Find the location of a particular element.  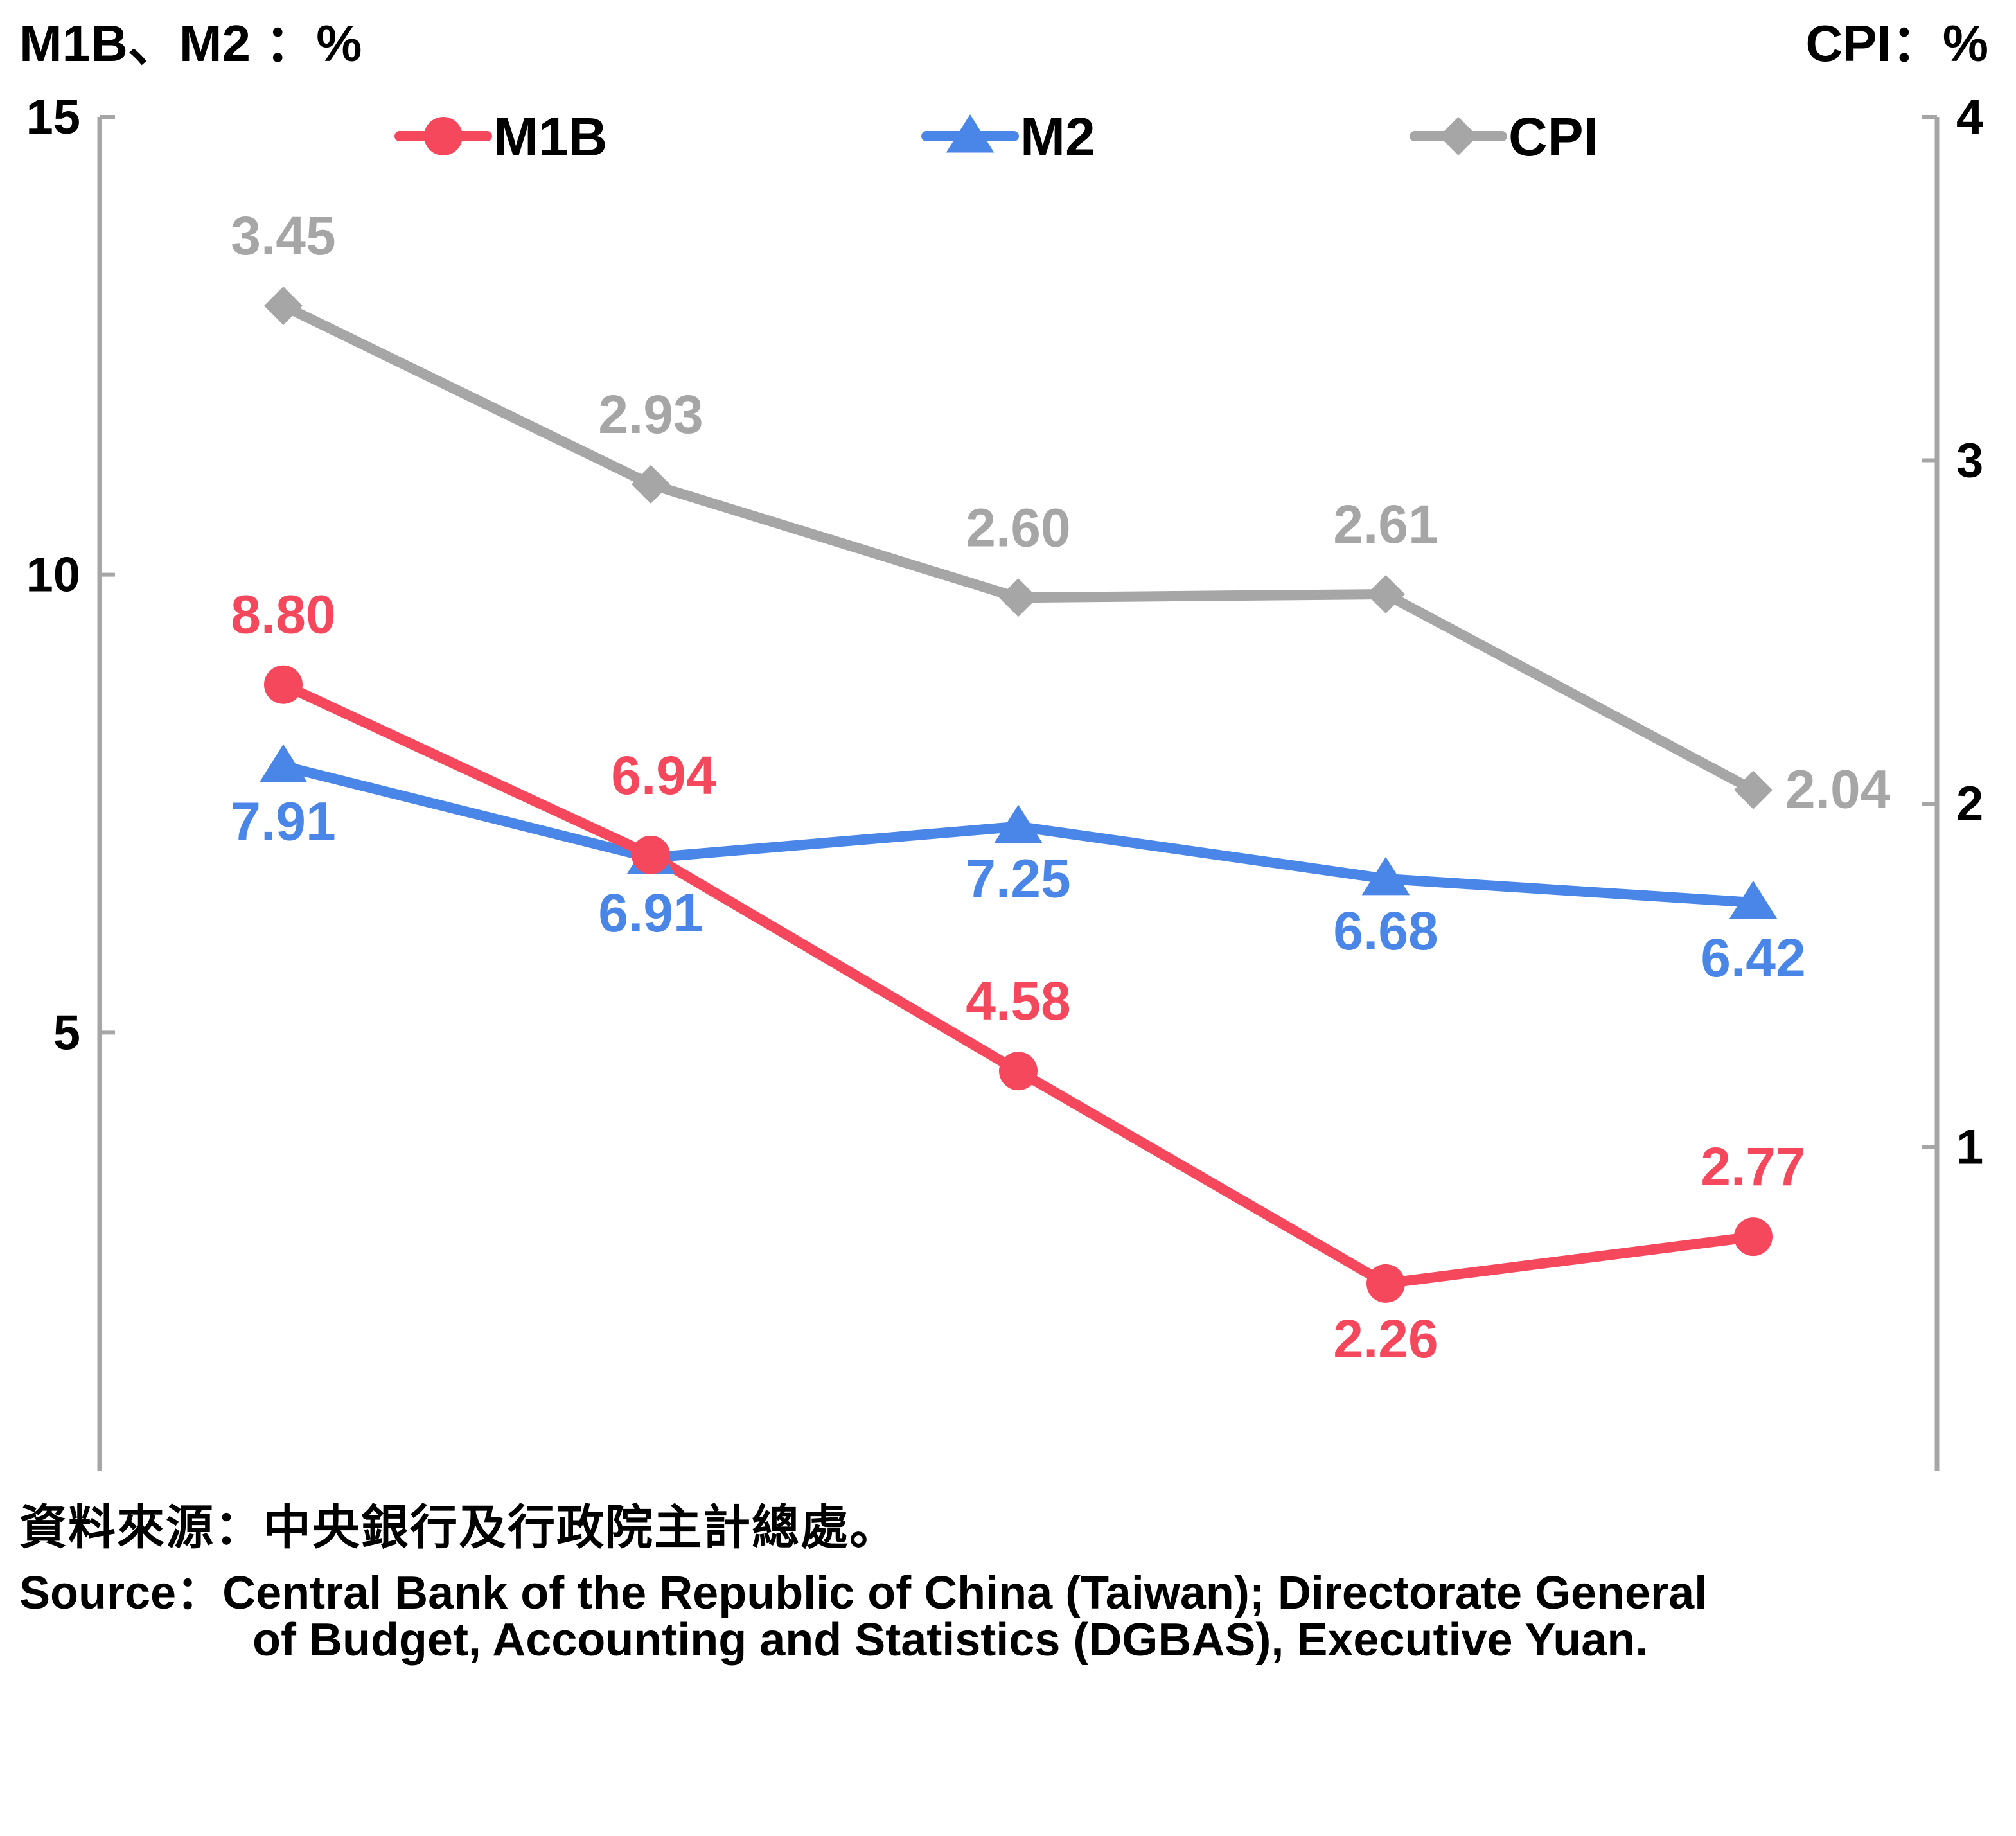

legend-label-cpi: CPI is located at coordinates (1553, 137).